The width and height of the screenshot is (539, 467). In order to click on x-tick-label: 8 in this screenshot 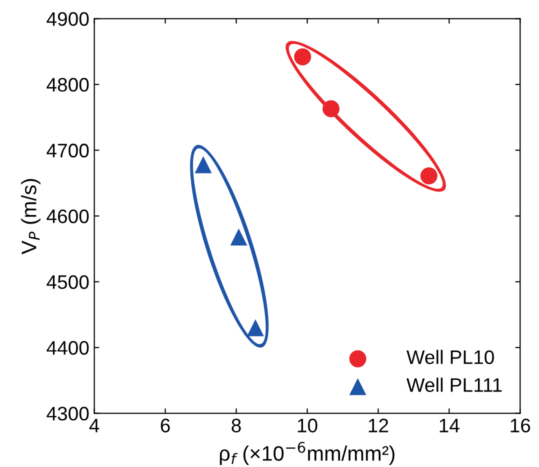, I will do `click(236, 425)`.